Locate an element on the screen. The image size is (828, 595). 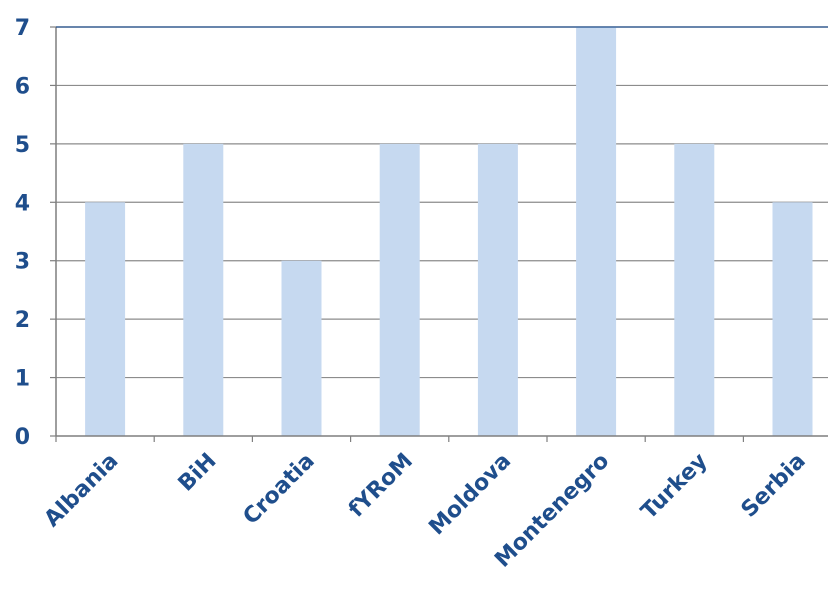
bar-turkey is located at coordinates (694, 289).